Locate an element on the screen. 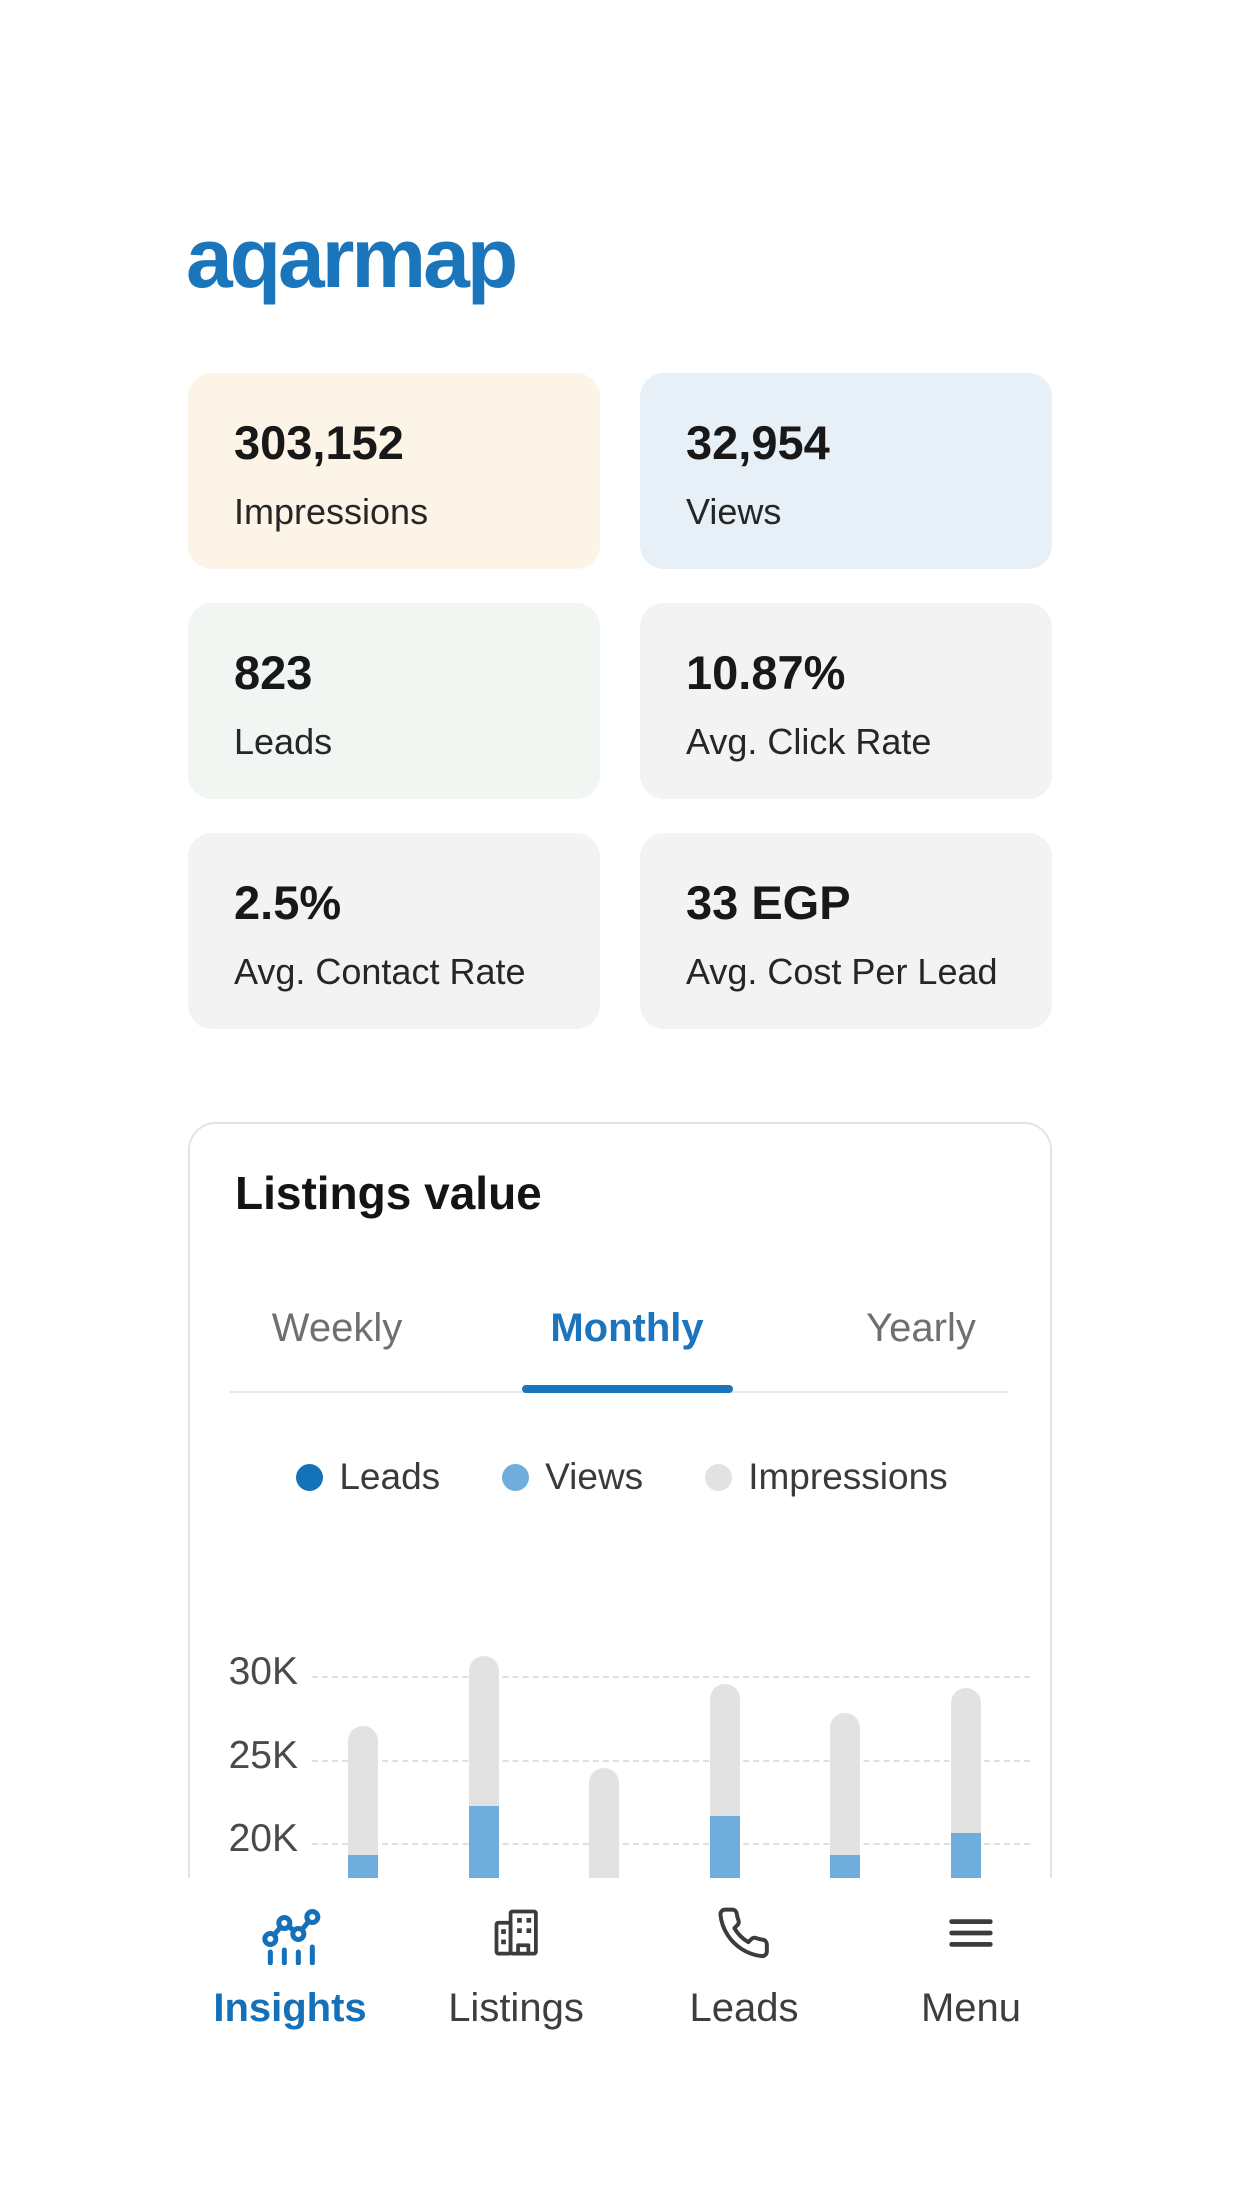  stat-value: 823 is located at coordinates (273, 672).